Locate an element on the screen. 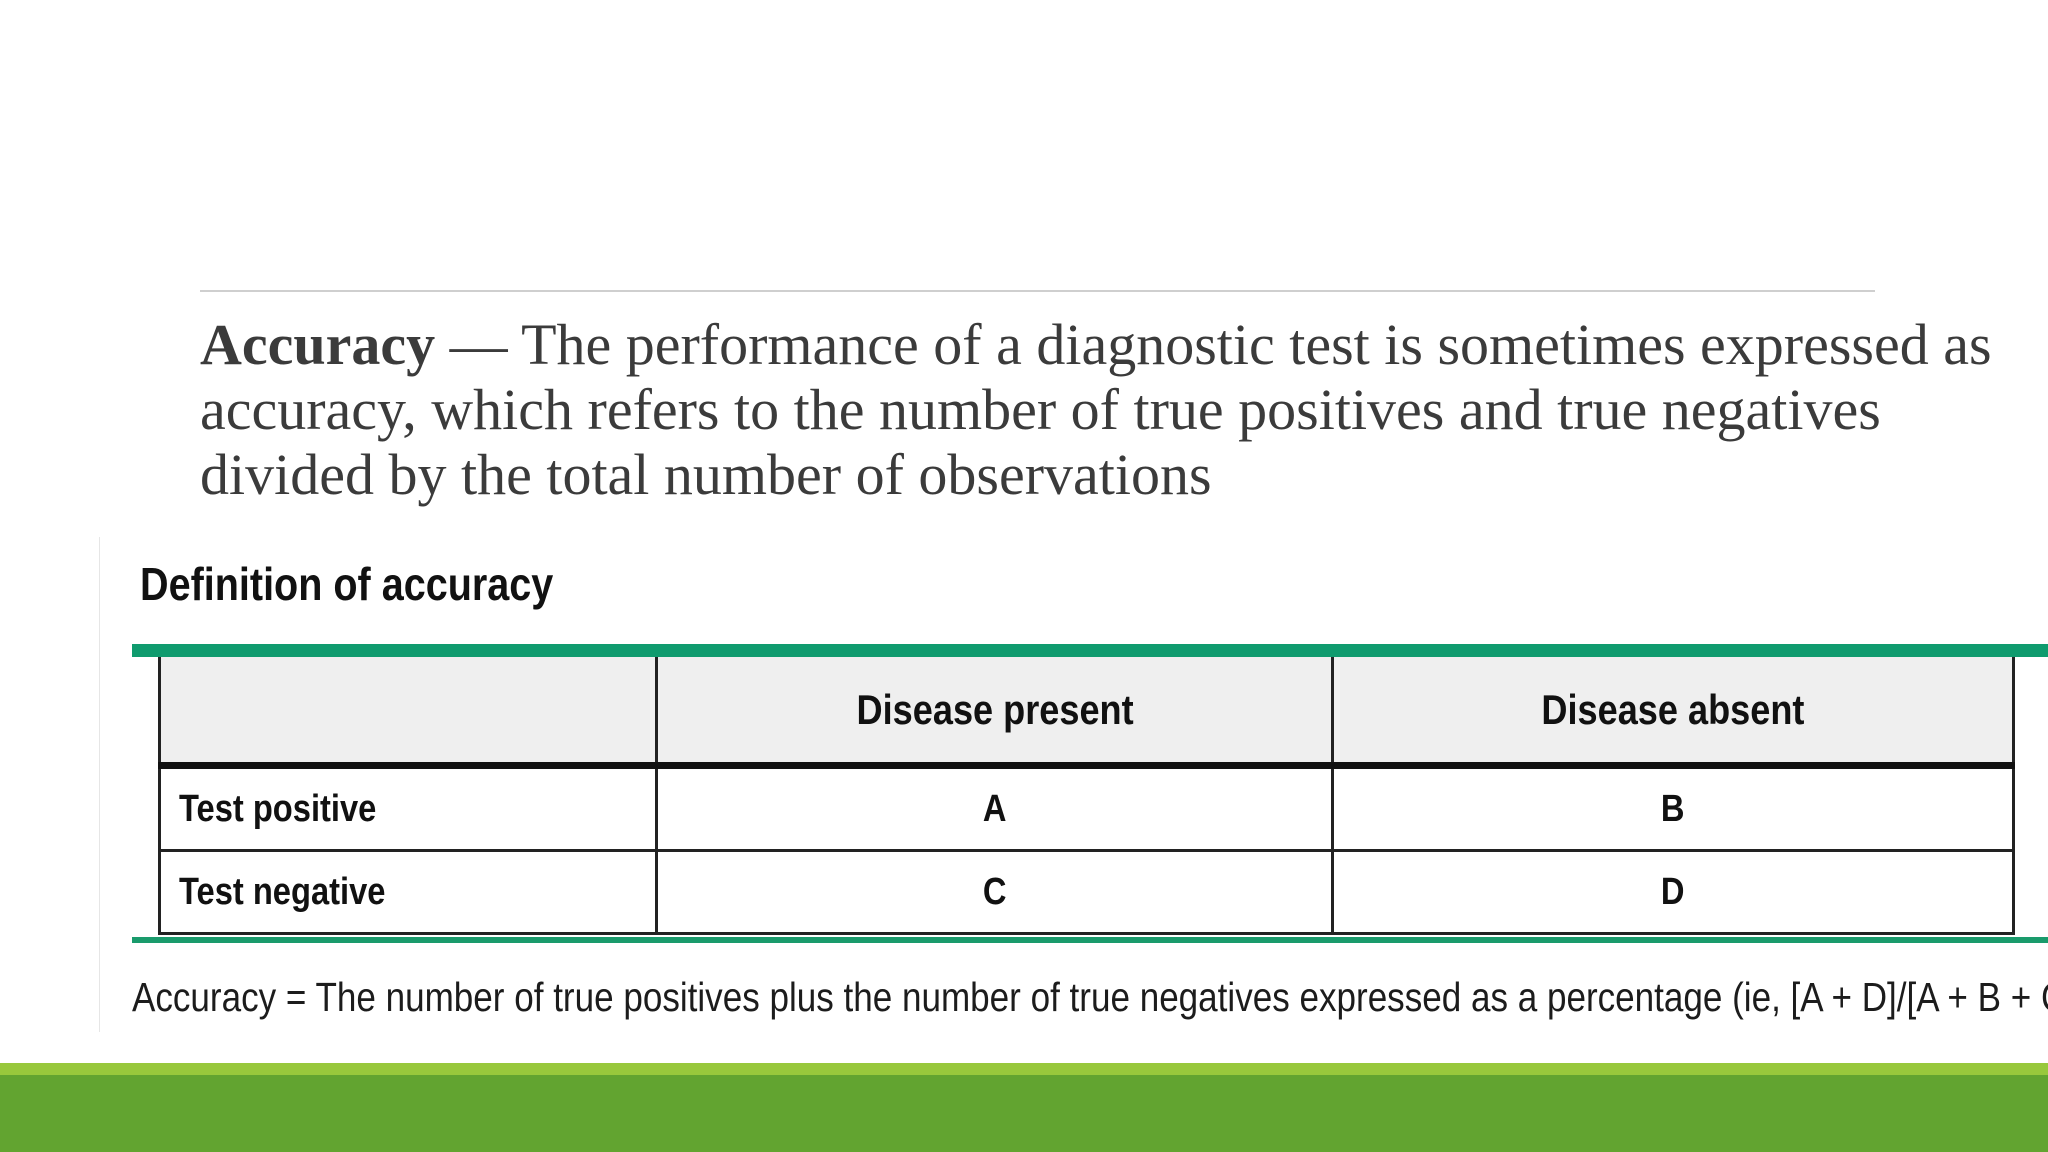 This screenshot has width=2048, height=1152. table-header-disease-absent: Disease absent is located at coordinates (1673, 713).